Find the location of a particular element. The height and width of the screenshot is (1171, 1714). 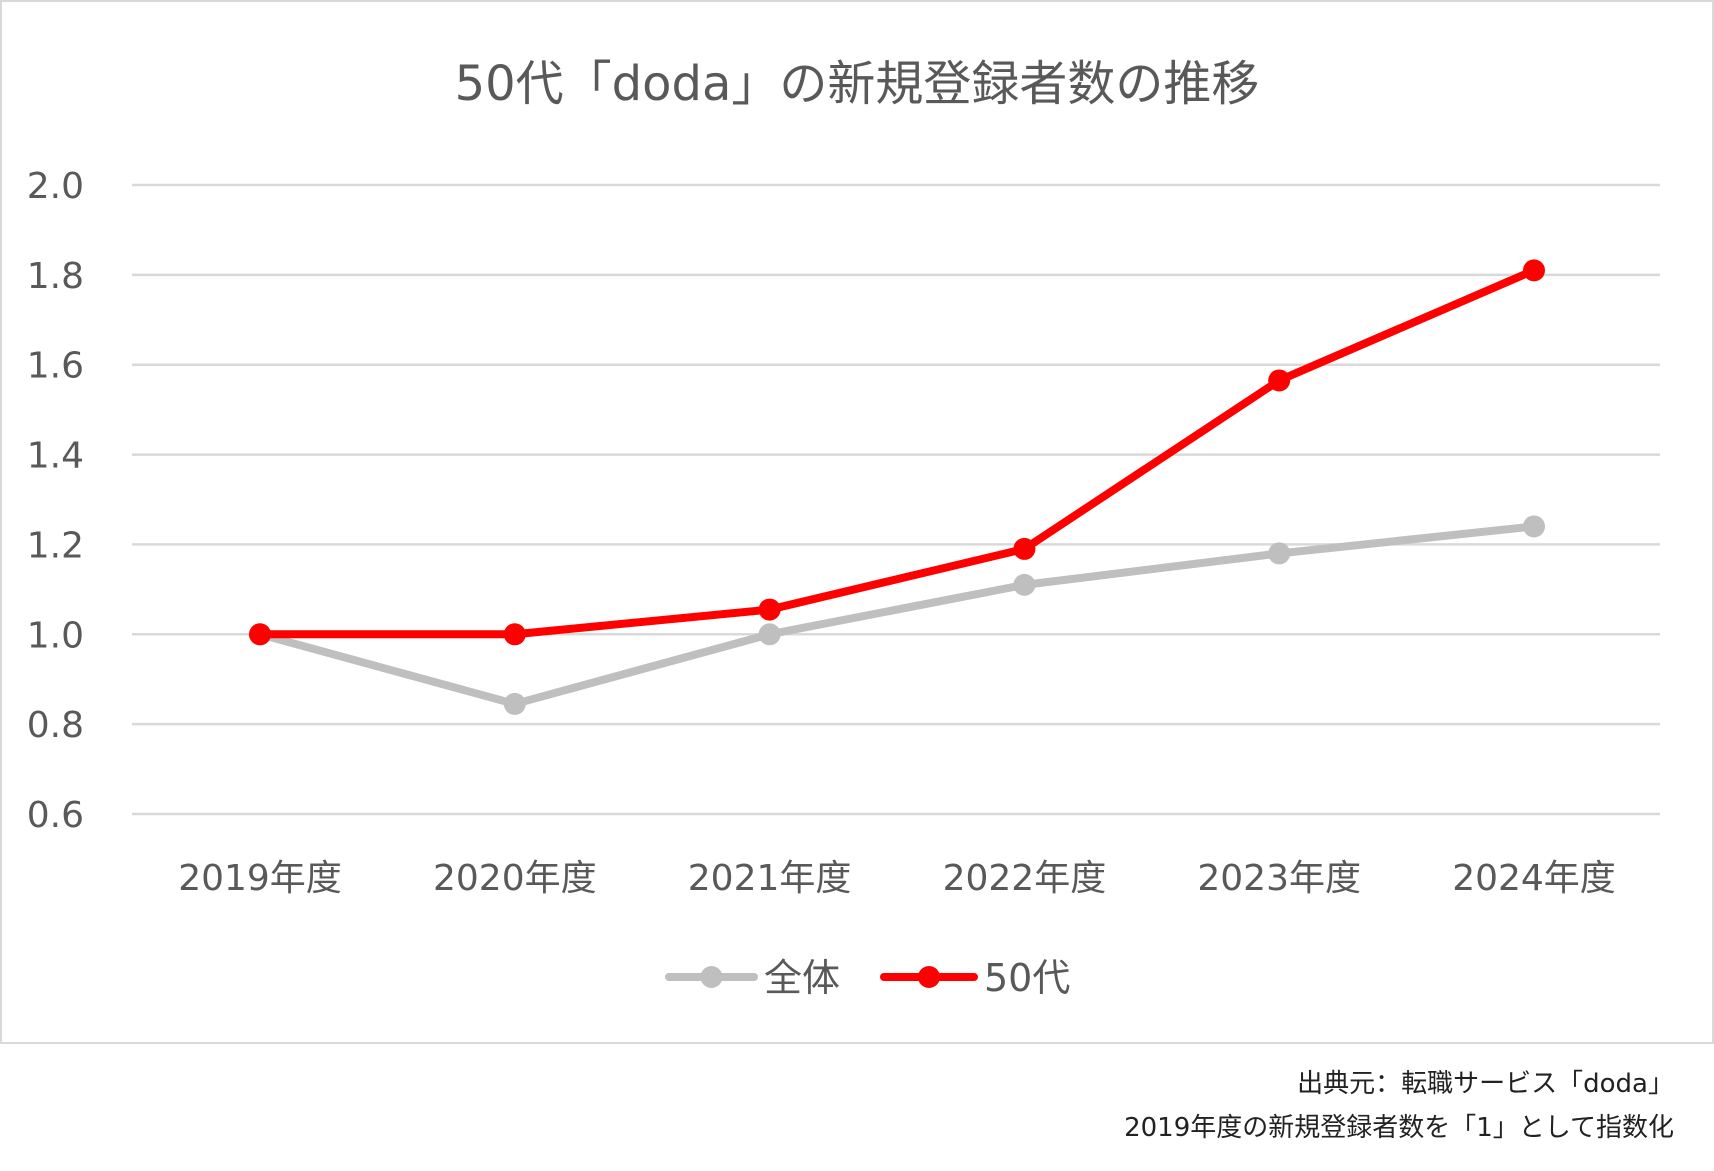

y-tick-label: 2.0 is located at coordinates (55, 186).